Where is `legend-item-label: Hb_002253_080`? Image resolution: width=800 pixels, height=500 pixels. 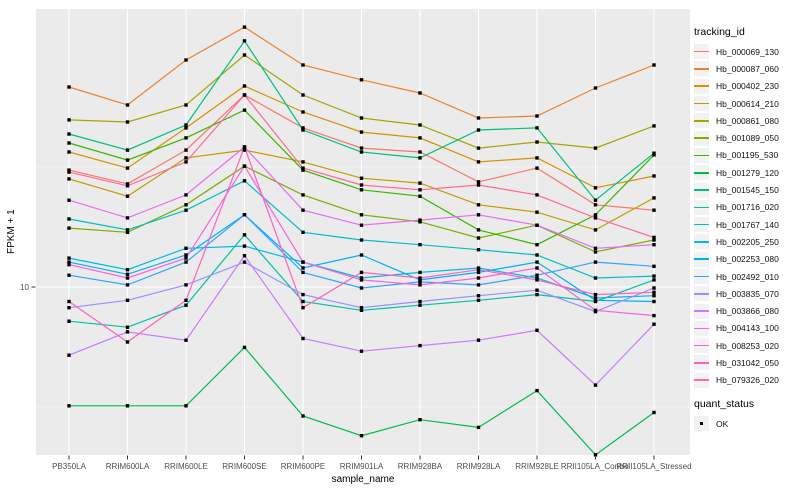
legend-item-label: Hb_002253_080 is located at coordinates (747, 259).